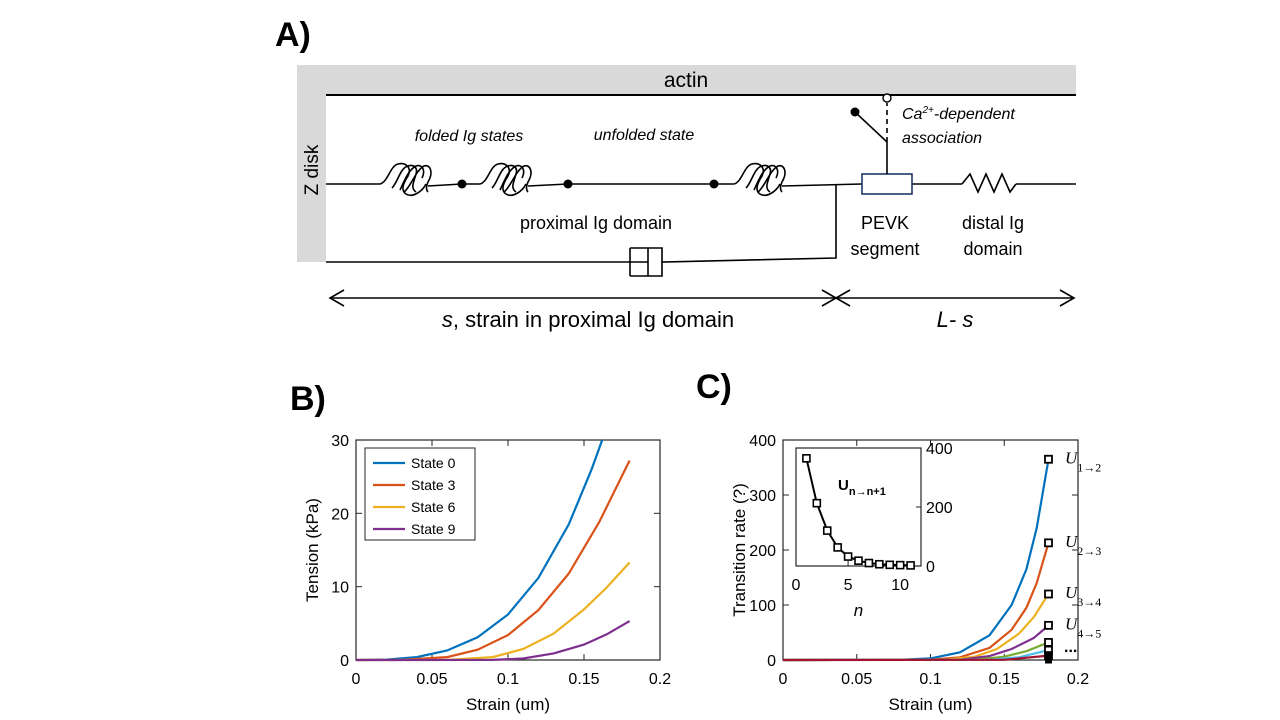 This screenshot has height=720, width=1280. What do you see at coordinates (583, 679) in the screenshot?
I see `tension-xtick-label: 0.15` at bounding box center [583, 679].